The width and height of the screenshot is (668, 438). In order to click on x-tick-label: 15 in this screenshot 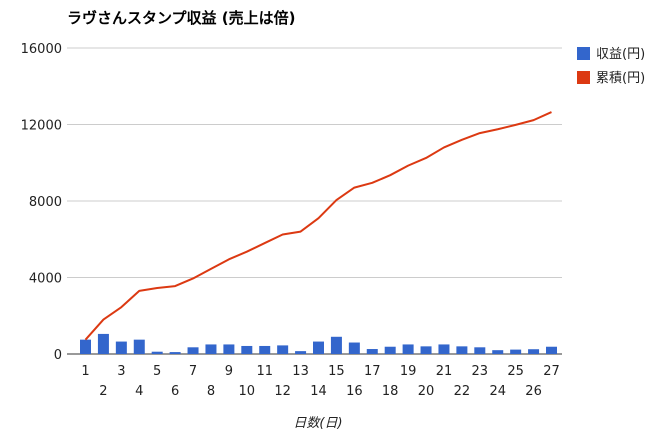, I will do `click(336, 371)`.